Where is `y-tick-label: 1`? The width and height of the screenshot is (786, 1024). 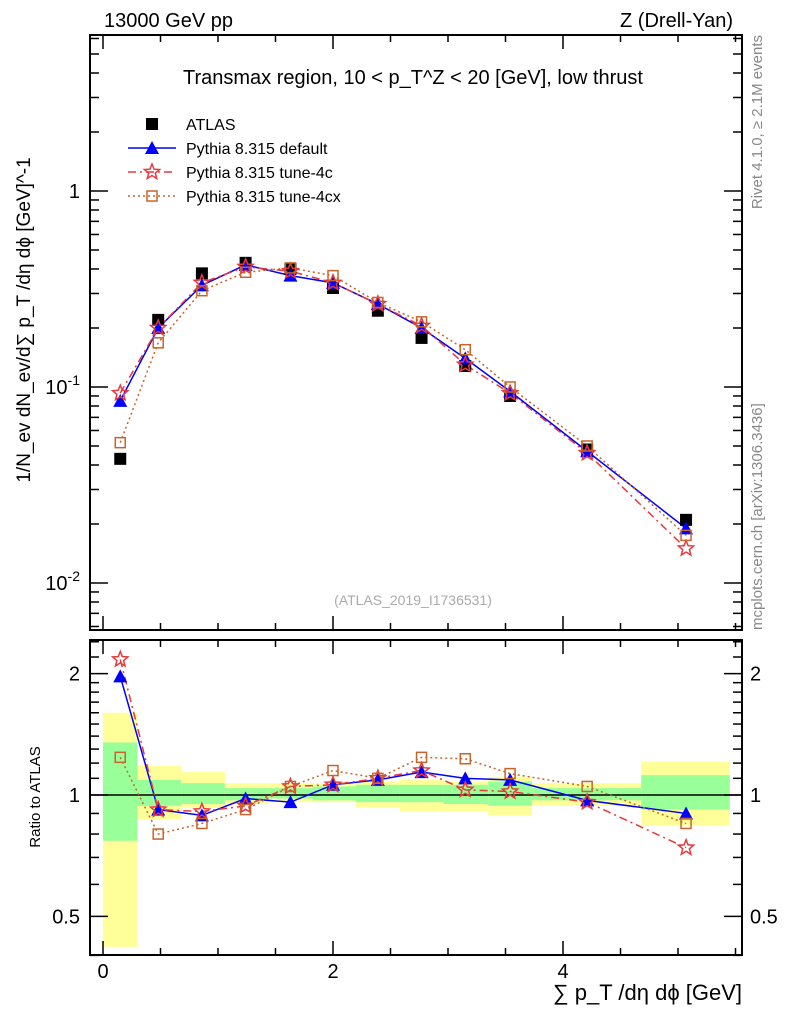 y-tick-label: 1 is located at coordinates (74, 192).